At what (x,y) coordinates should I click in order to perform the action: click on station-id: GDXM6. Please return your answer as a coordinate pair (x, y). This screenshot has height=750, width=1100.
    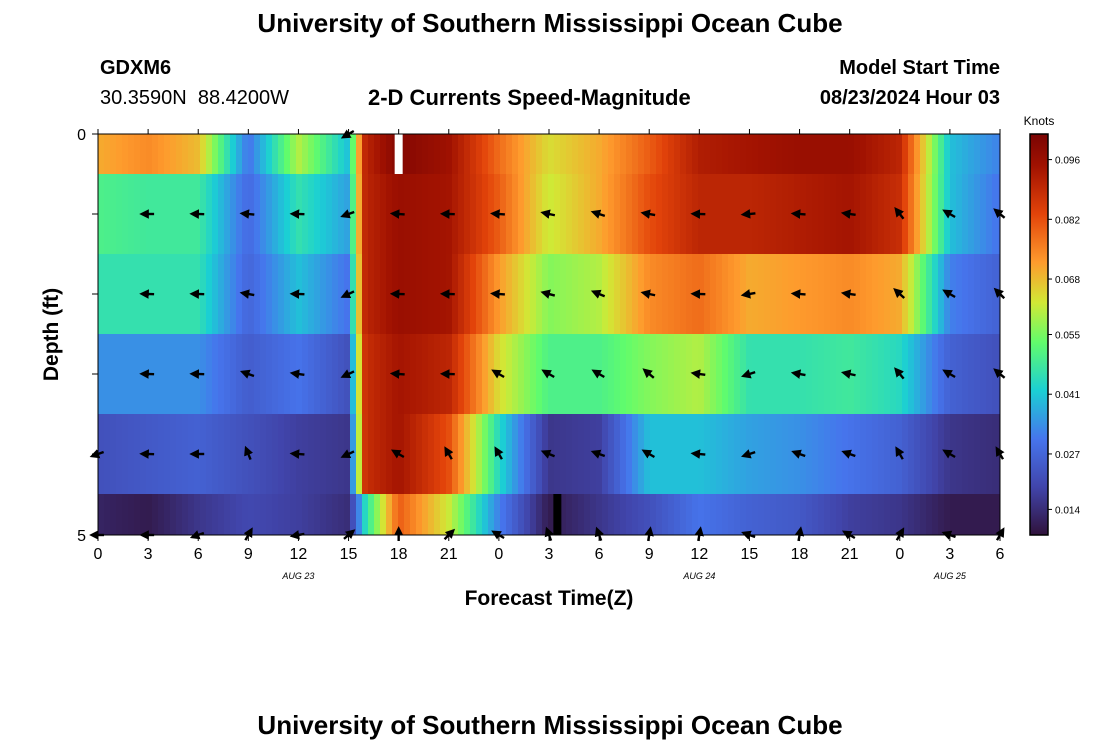
    Looking at the image, I should click on (136, 68).